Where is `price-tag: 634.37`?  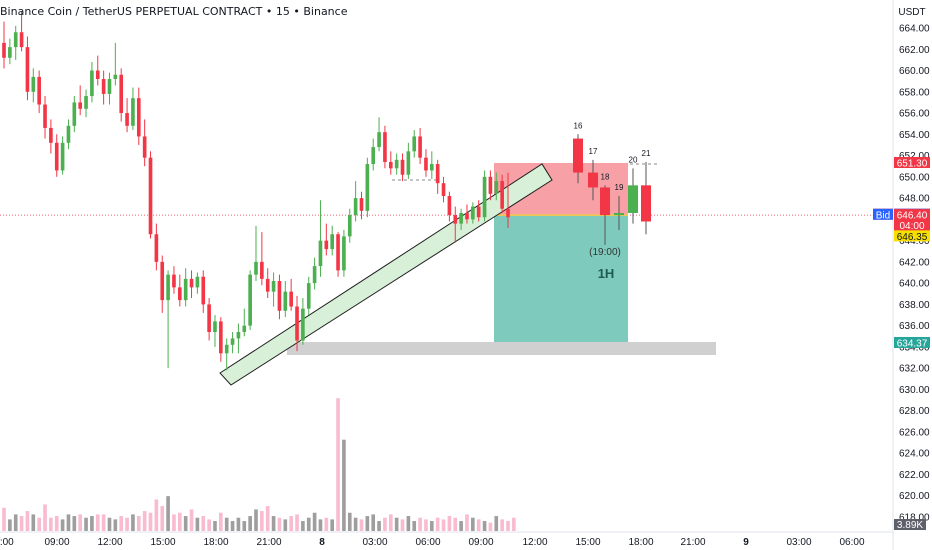 price-tag: 634.37 is located at coordinates (912, 342).